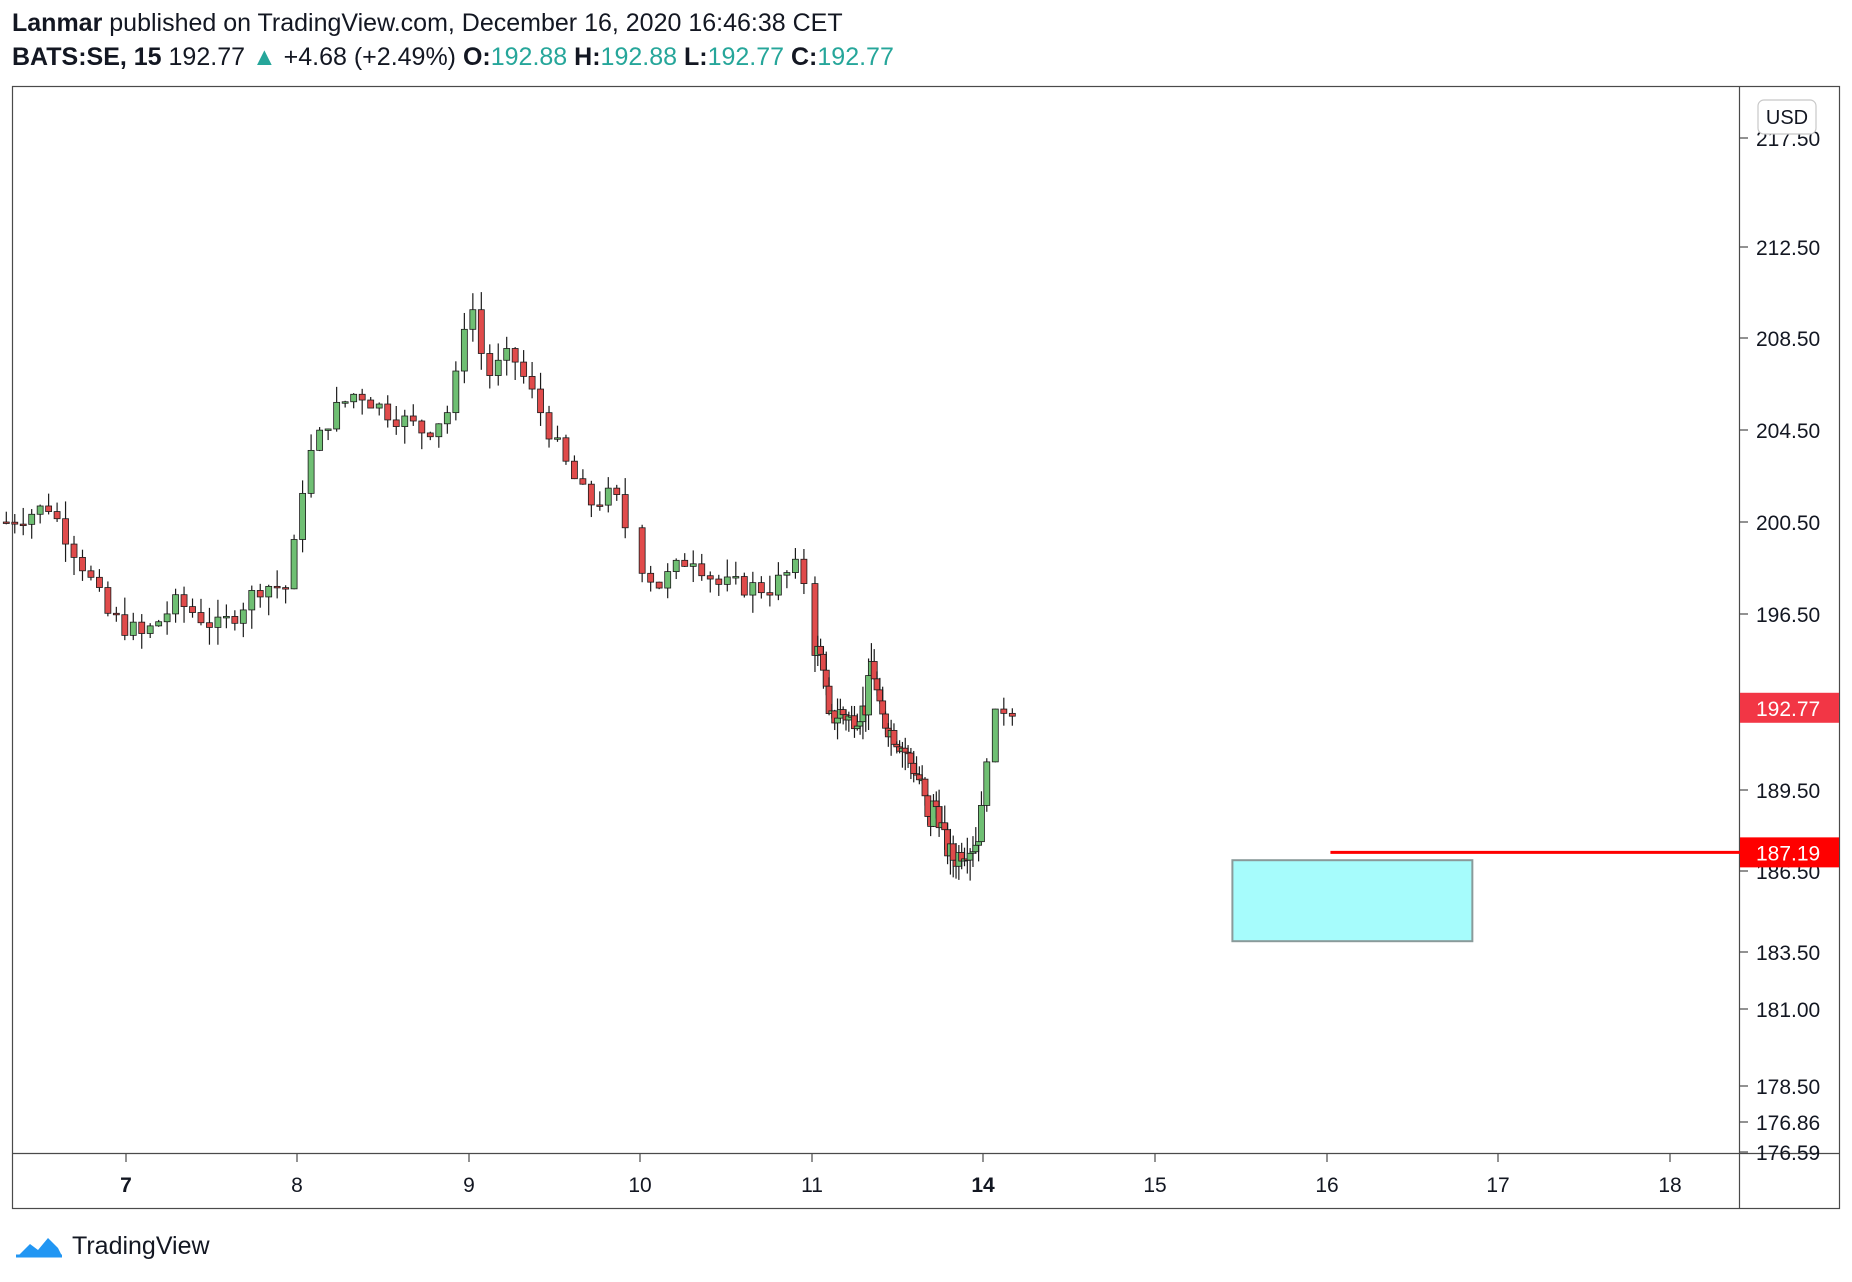 This screenshot has height=1282, width=1852. I want to click on tradingview-branding: TradingView, so click(112, 1246).